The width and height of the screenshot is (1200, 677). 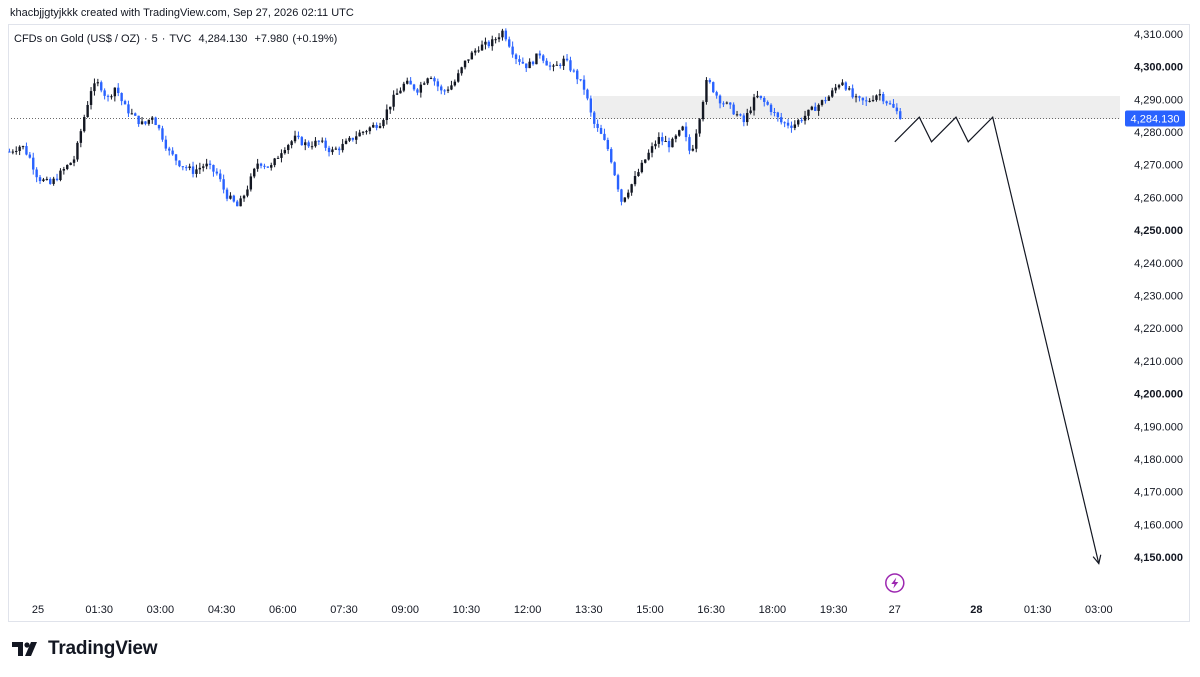 I want to click on y-tick-label: 4,290.000, so click(x=1158, y=100).